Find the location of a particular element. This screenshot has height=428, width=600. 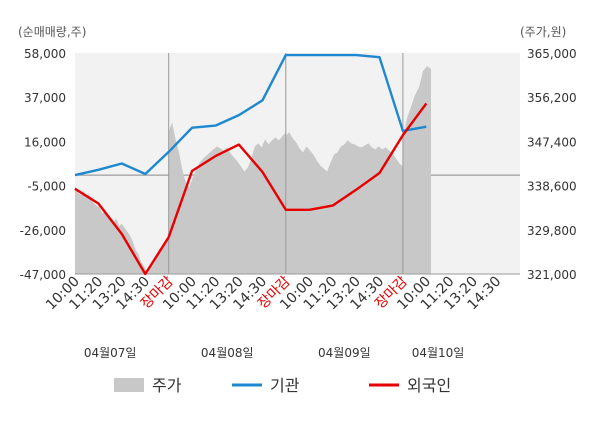

left-tick-label: 37,000 is located at coordinates (45, 98).